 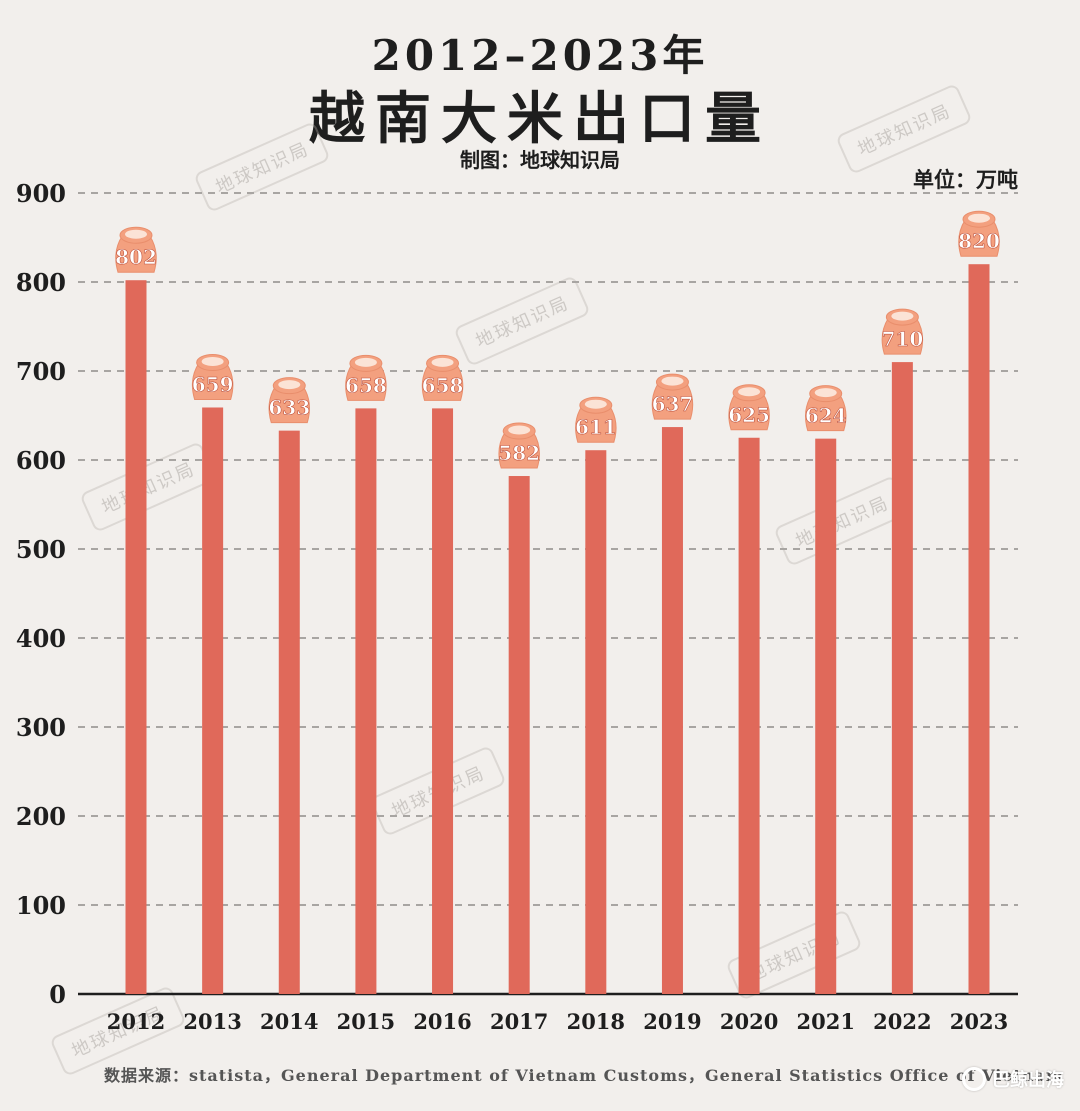 I want to click on data-label: 710, so click(x=902, y=339).